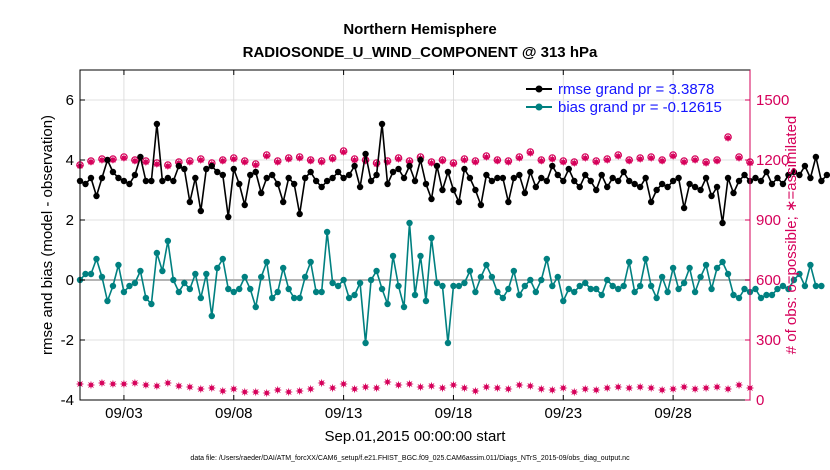 The image size is (830, 470). Describe the element at coordinates (772, 160) in the screenshot. I see `y2-tick-label-4: 1200` at that location.